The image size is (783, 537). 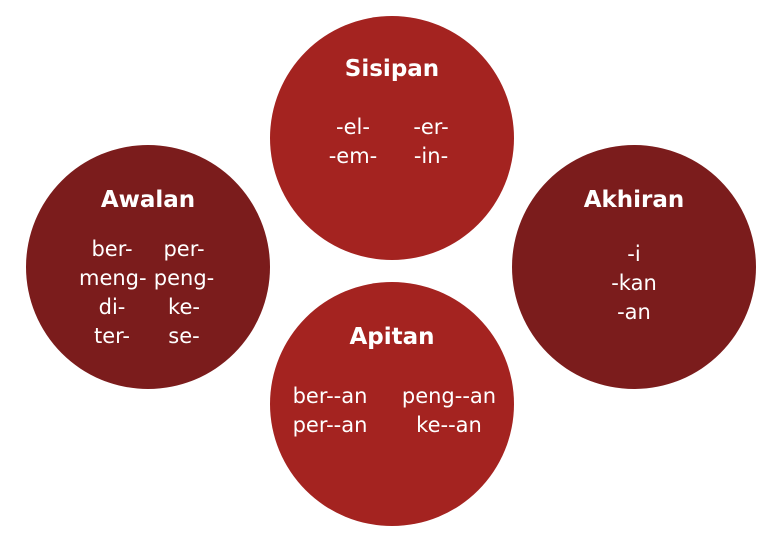 I want to click on affix-item: ber-, so click(x=112, y=249).